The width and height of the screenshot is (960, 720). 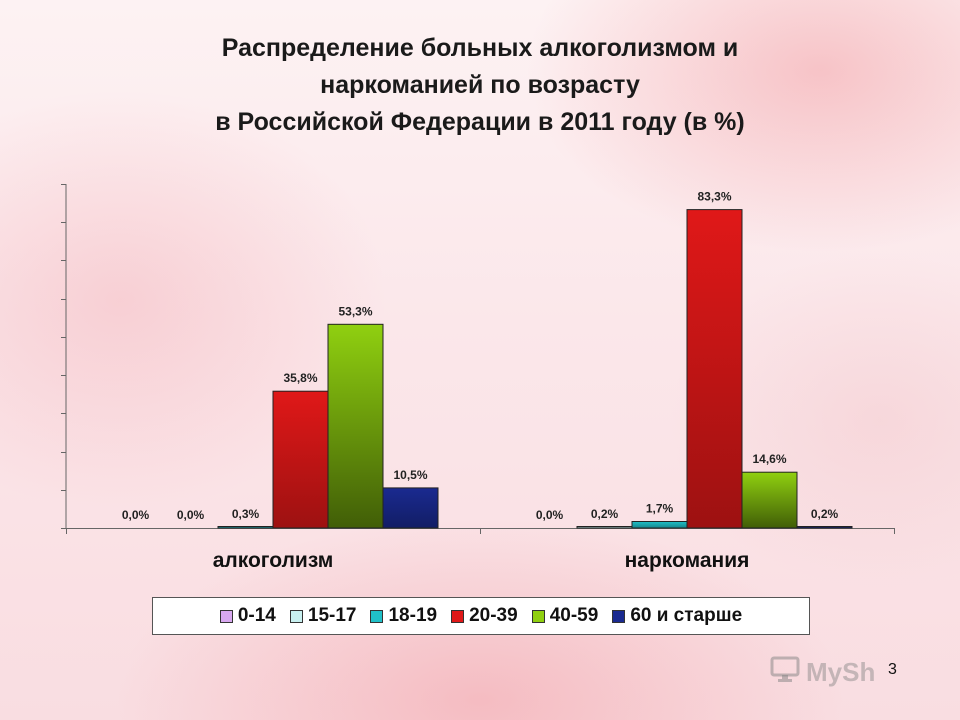 I want to click on legend-item: 15-17, so click(x=323, y=616).